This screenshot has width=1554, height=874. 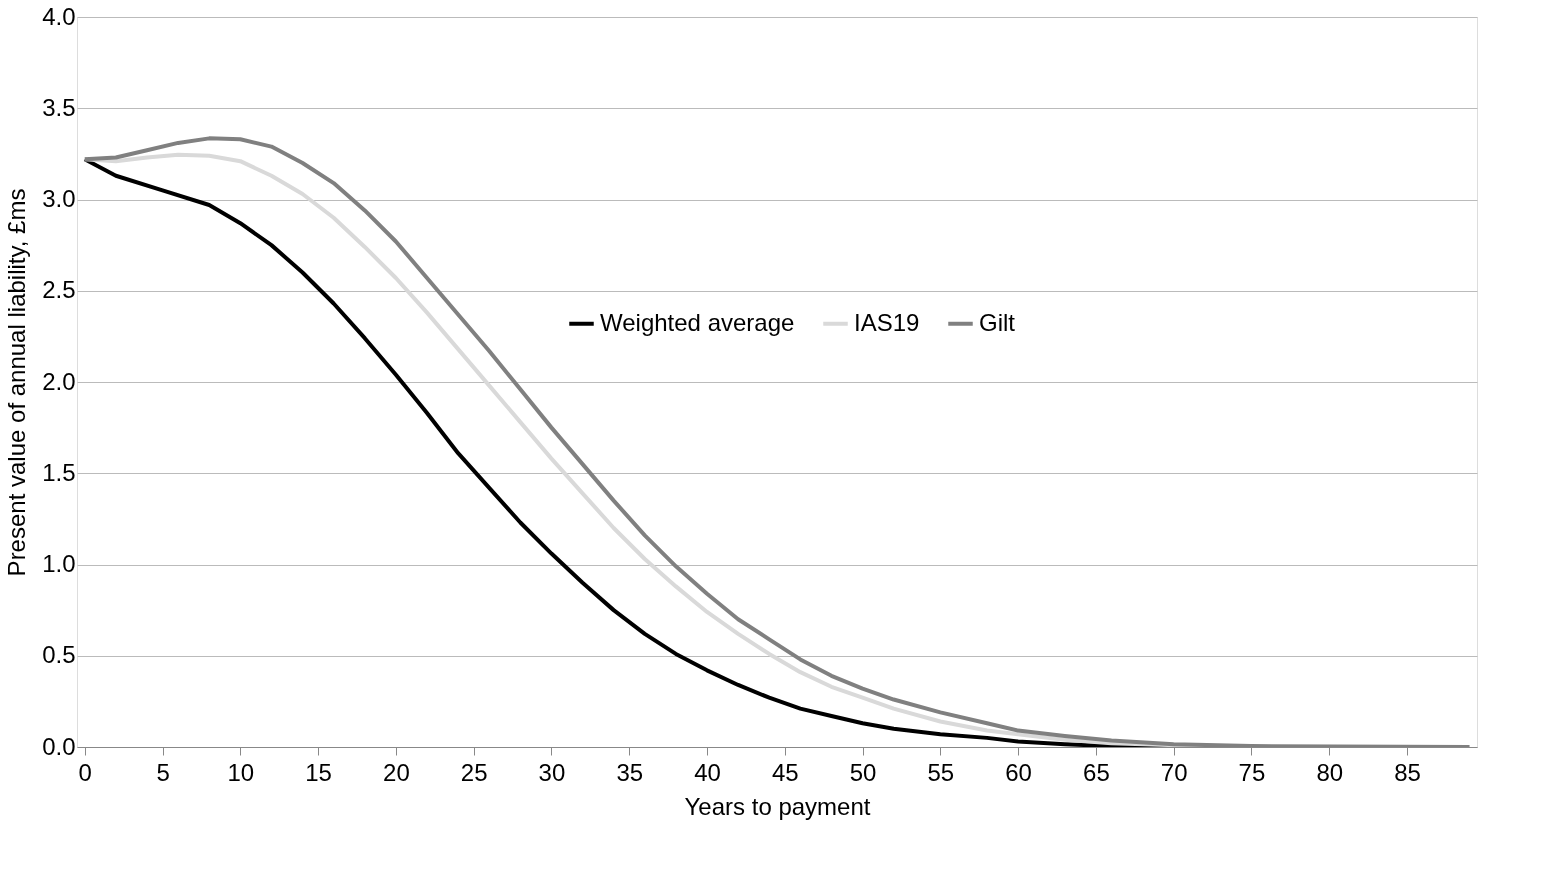 What do you see at coordinates (59, 472) in the screenshot?
I see `y-tick-label: 1.5` at bounding box center [59, 472].